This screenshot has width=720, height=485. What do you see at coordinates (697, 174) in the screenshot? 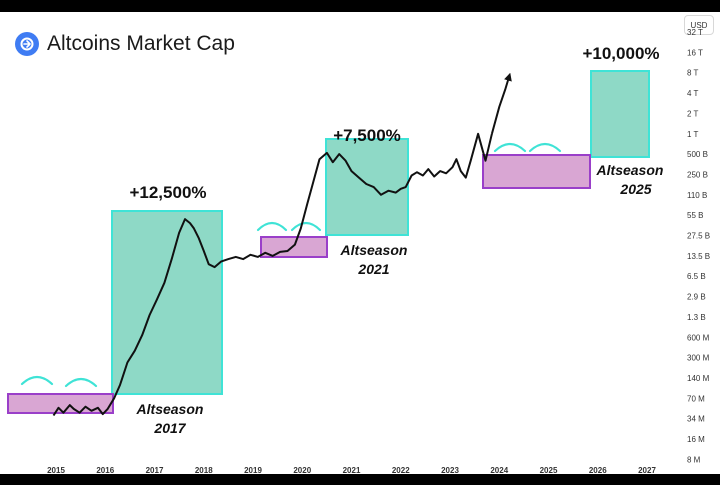
I see `y-tick-label: 250 B` at bounding box center [697, 174].